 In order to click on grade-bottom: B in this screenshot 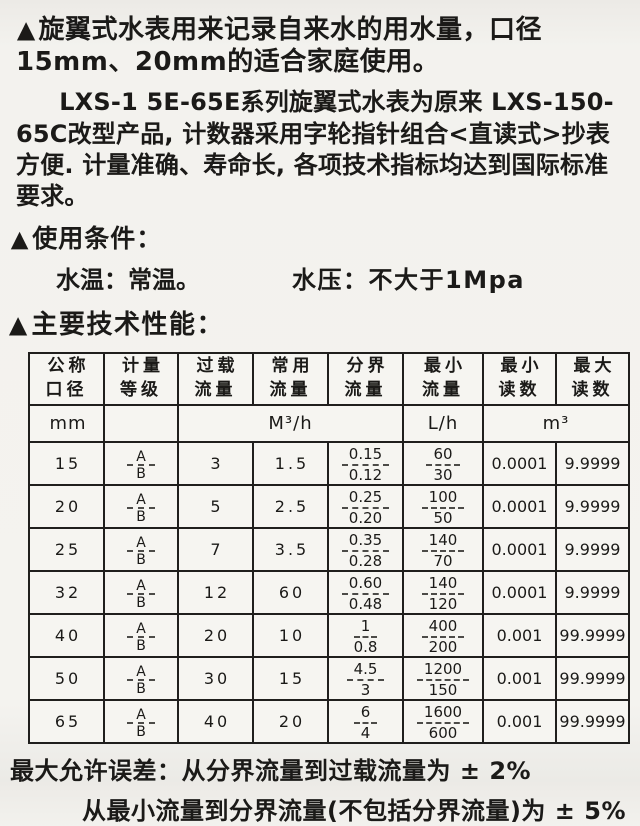, I will do `click(141, 646)`.